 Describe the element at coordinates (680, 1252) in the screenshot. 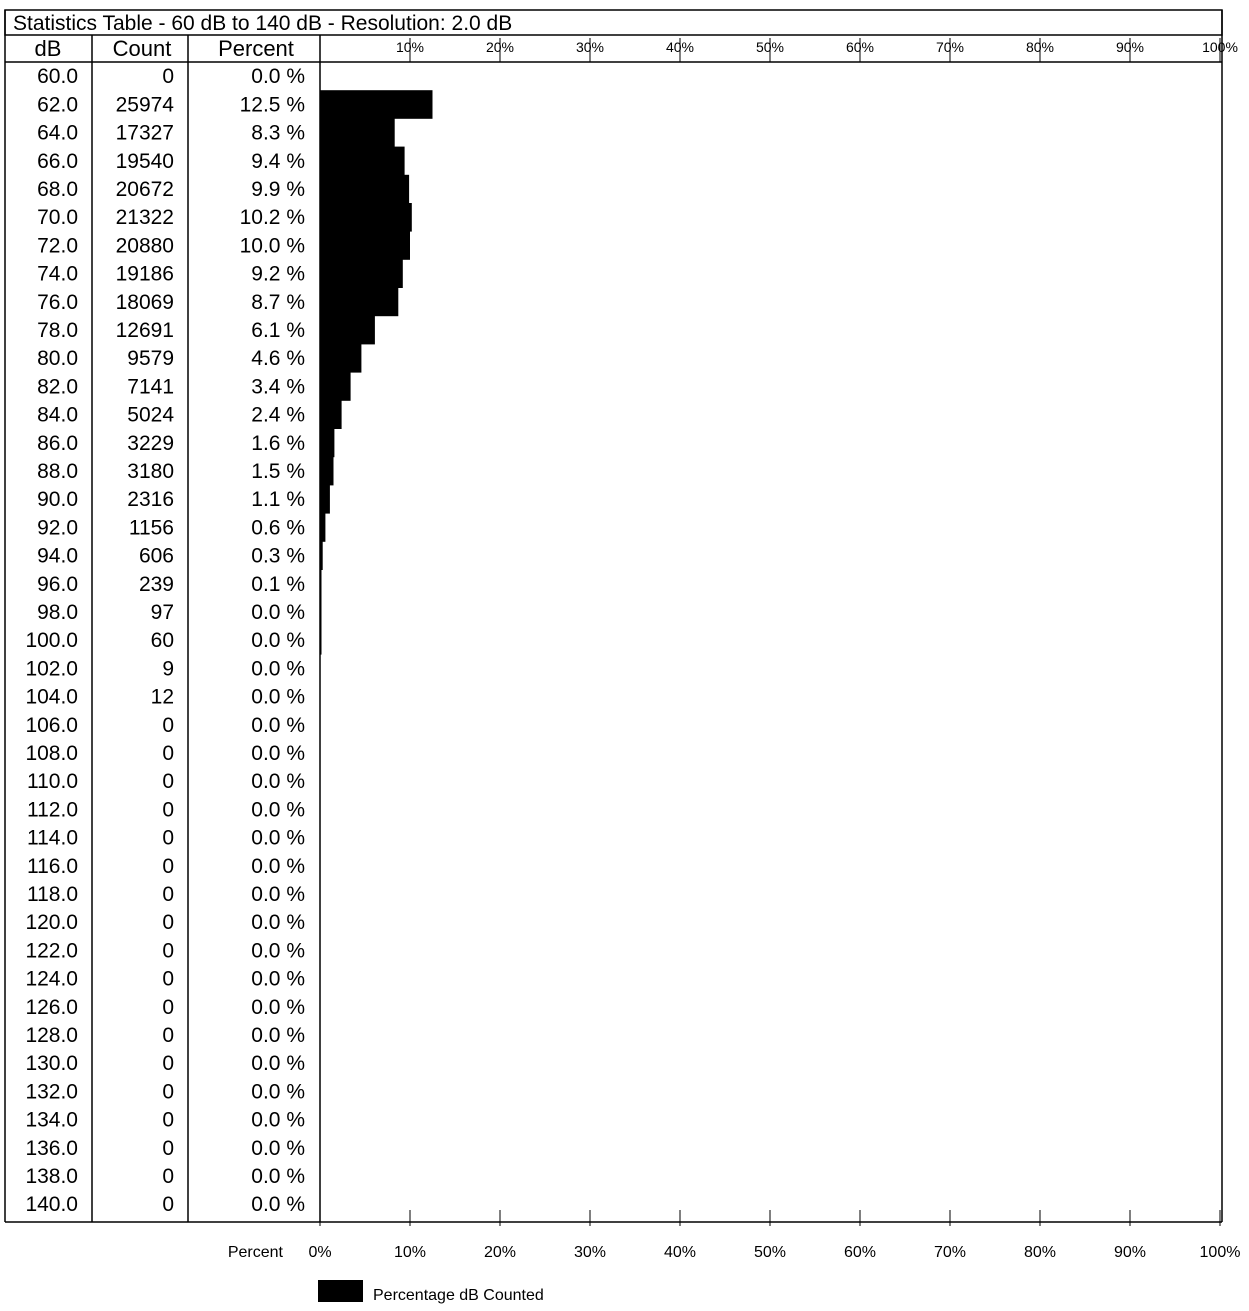

I see `bottom-tick-label: 40%` at that location.